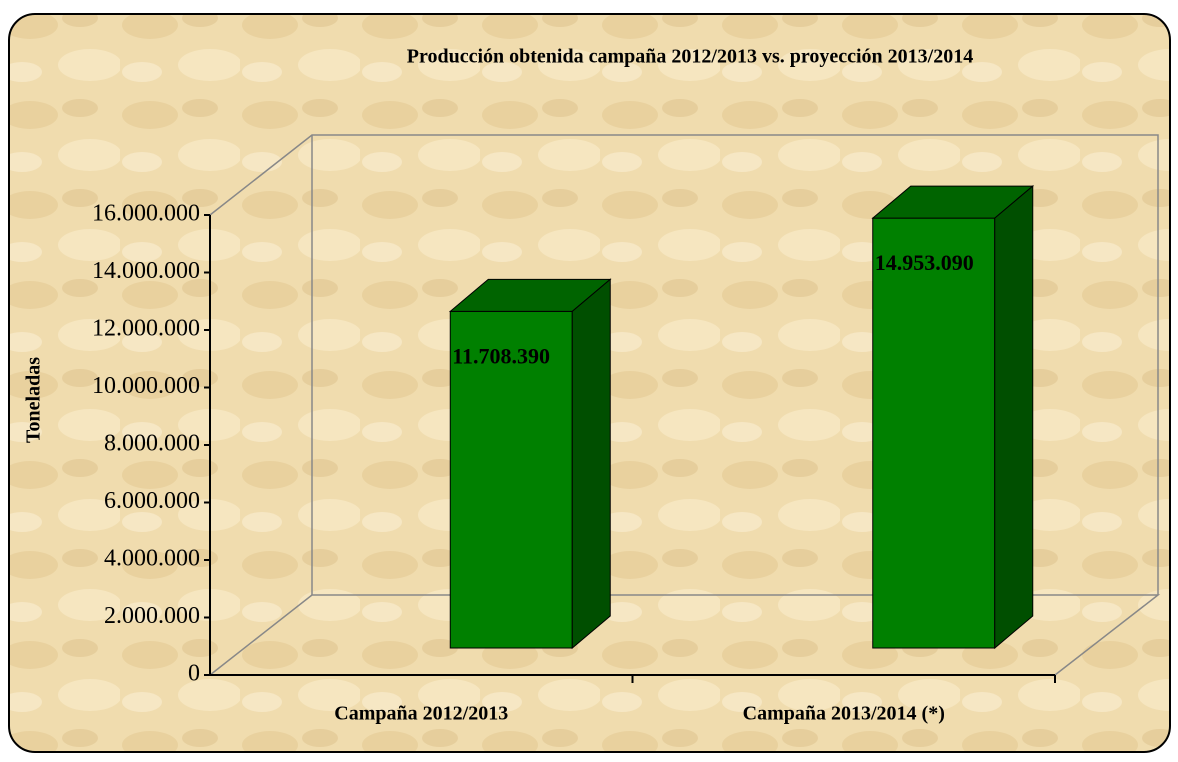 This screenshot has height=762, width=1178. Describe the element at coordinates (34, 400) in the screenshot. I see `y-axis-label: Toneladas` at that location.